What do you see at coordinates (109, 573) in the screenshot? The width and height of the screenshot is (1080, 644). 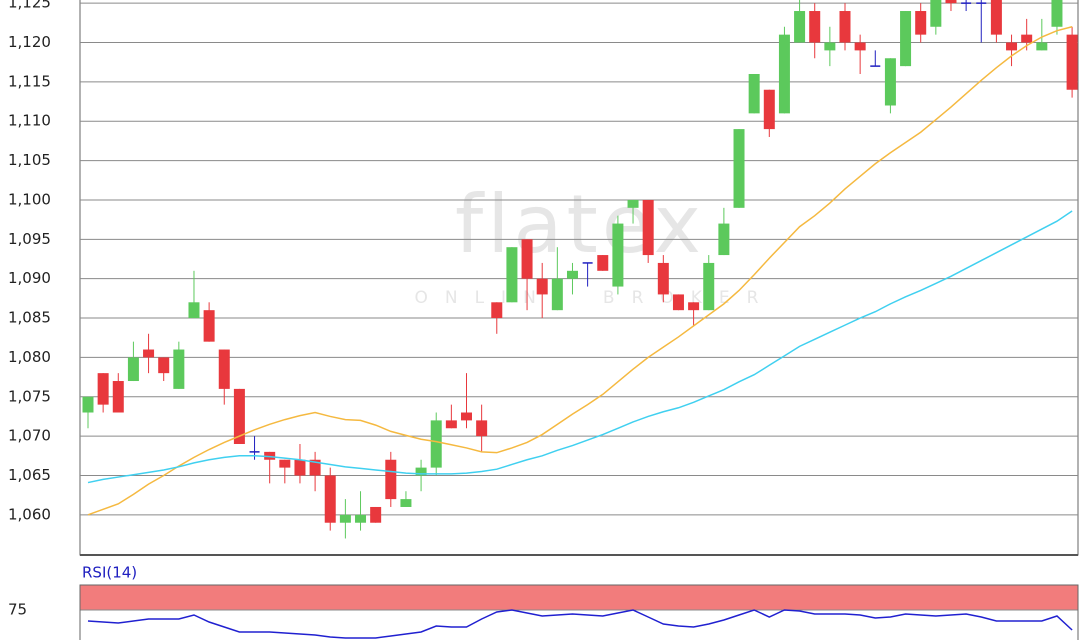 I see `rsi-title: RSI(14)` at bounding box center [109, 573].